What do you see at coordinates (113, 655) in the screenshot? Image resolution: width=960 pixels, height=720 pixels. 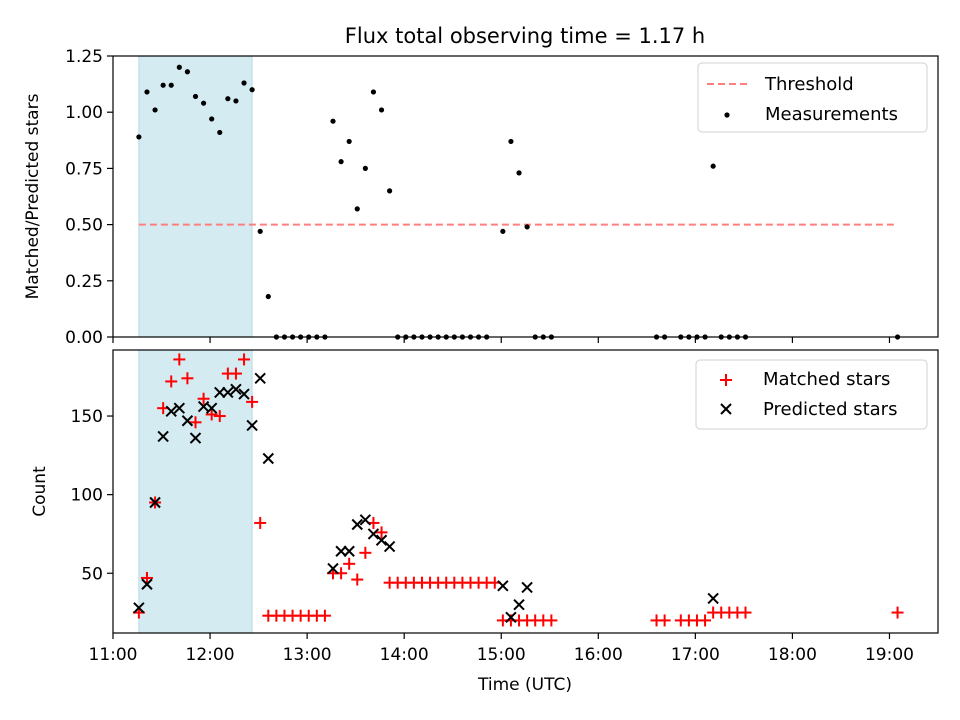 I see `x-tick-label: 11:00` at bounding box center [113, 655].